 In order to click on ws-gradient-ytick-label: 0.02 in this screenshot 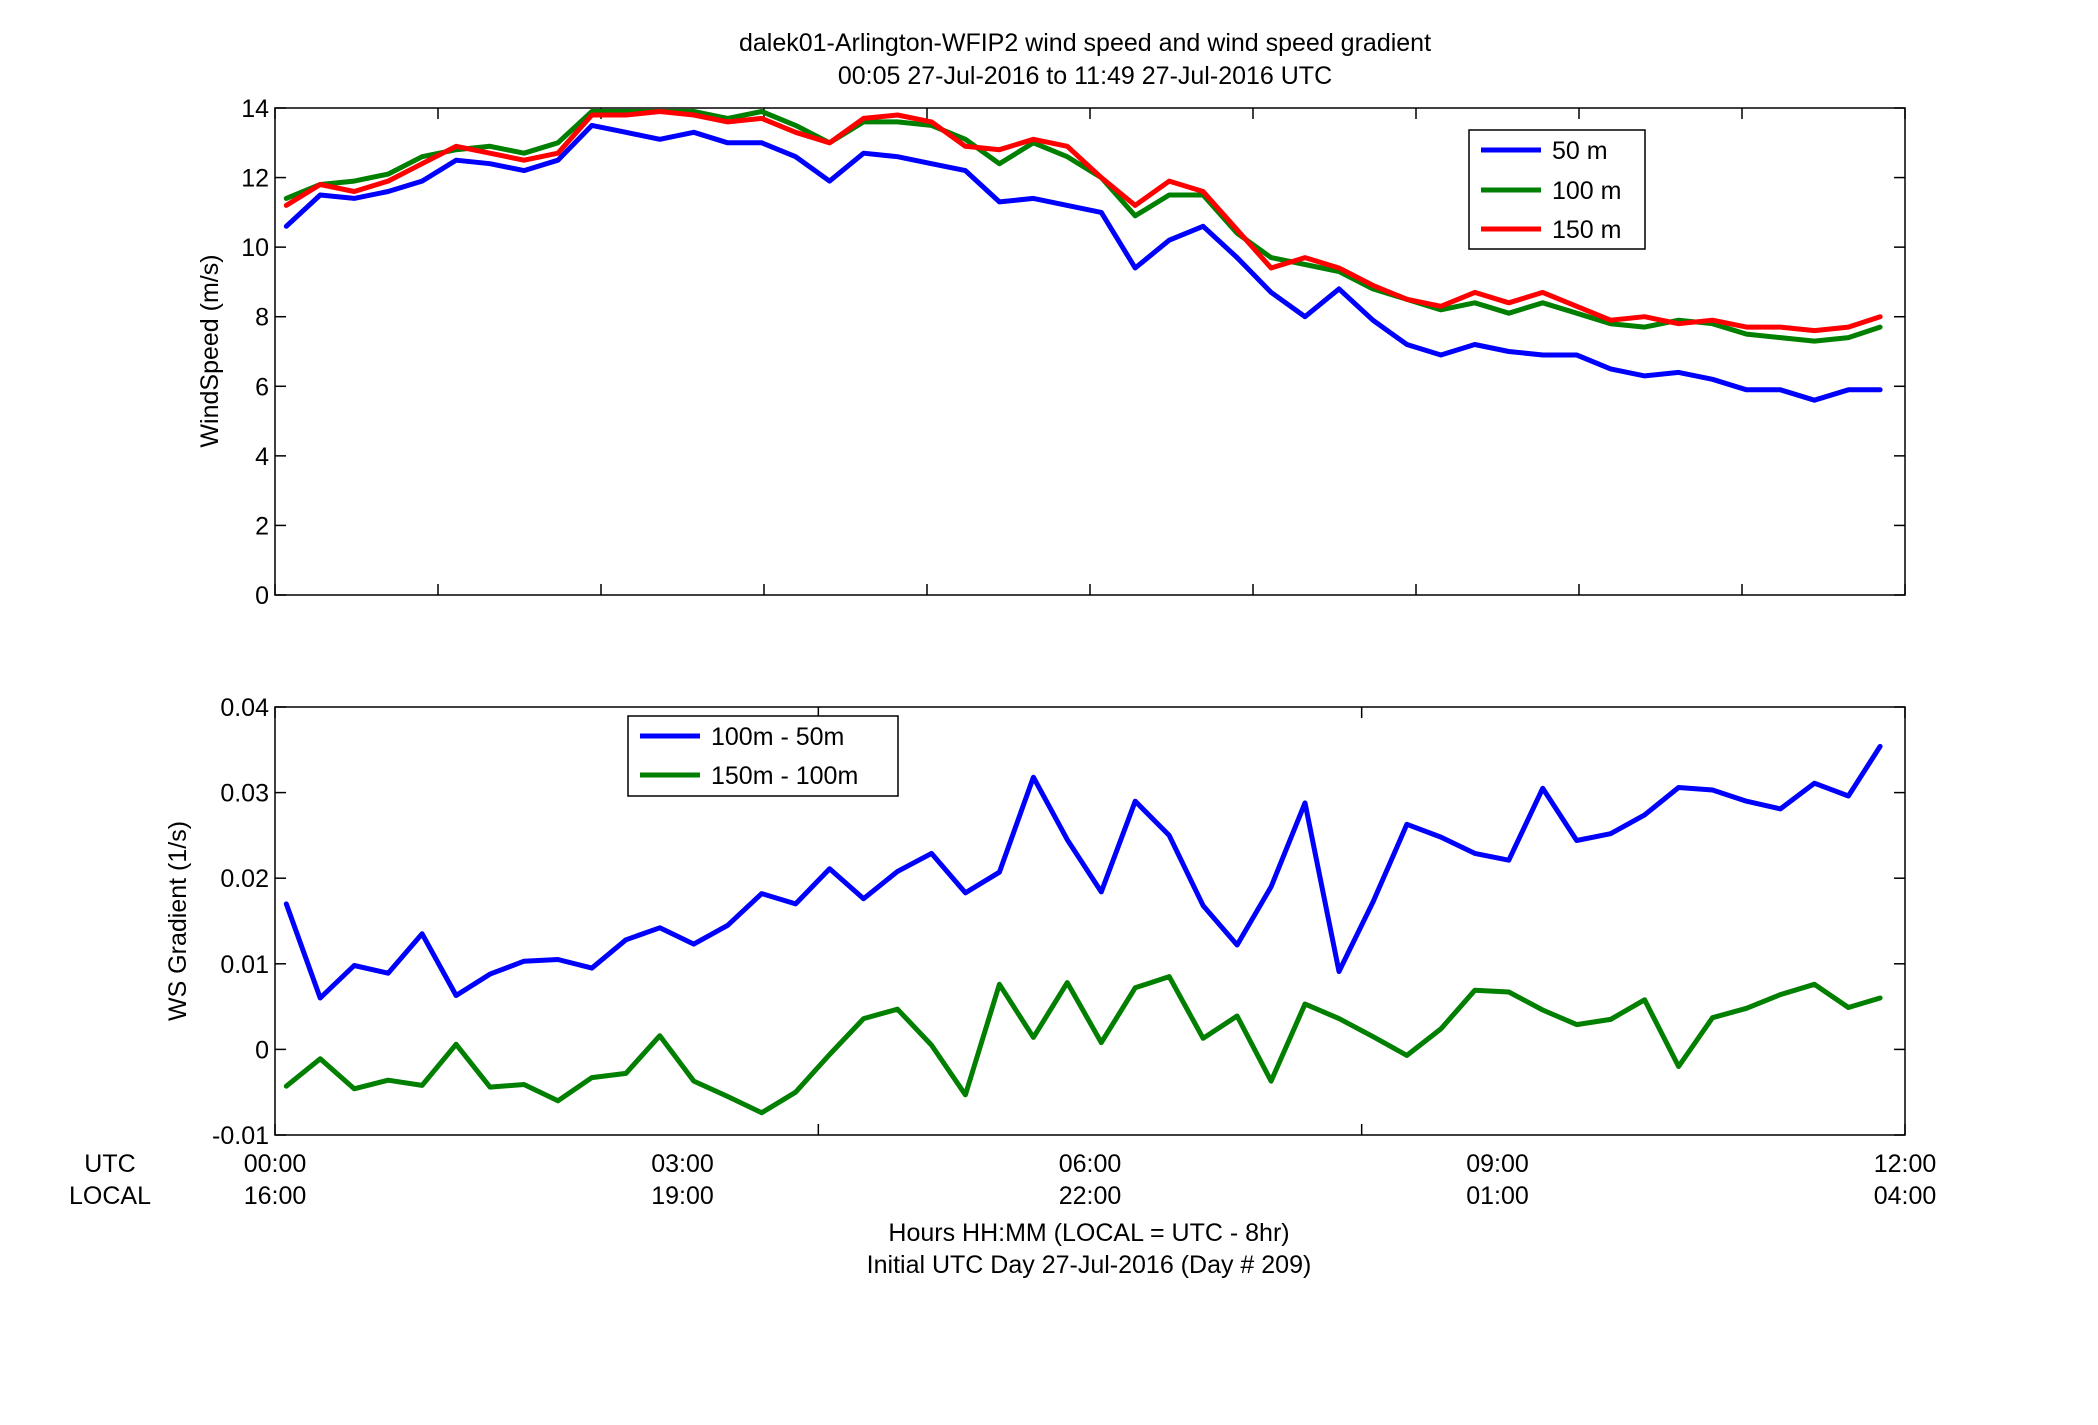, I will do `click(244, 879)`.